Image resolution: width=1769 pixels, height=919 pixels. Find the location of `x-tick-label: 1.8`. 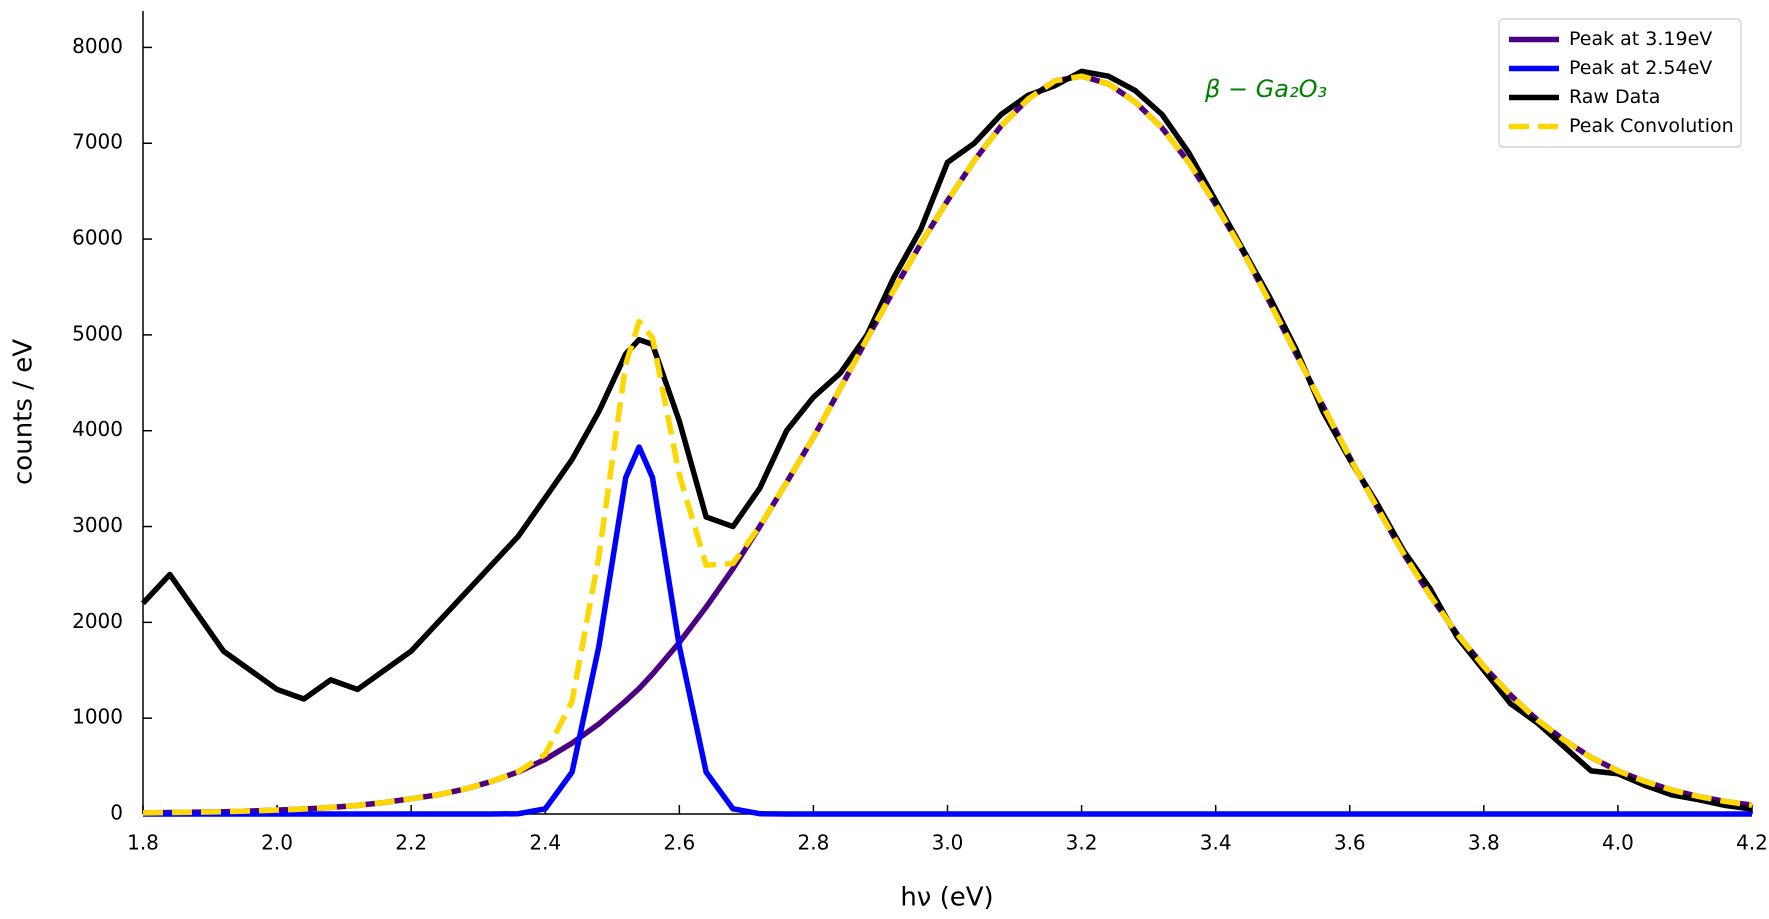

x-tick-label: 1.8 is located at coordinates (143, 843).